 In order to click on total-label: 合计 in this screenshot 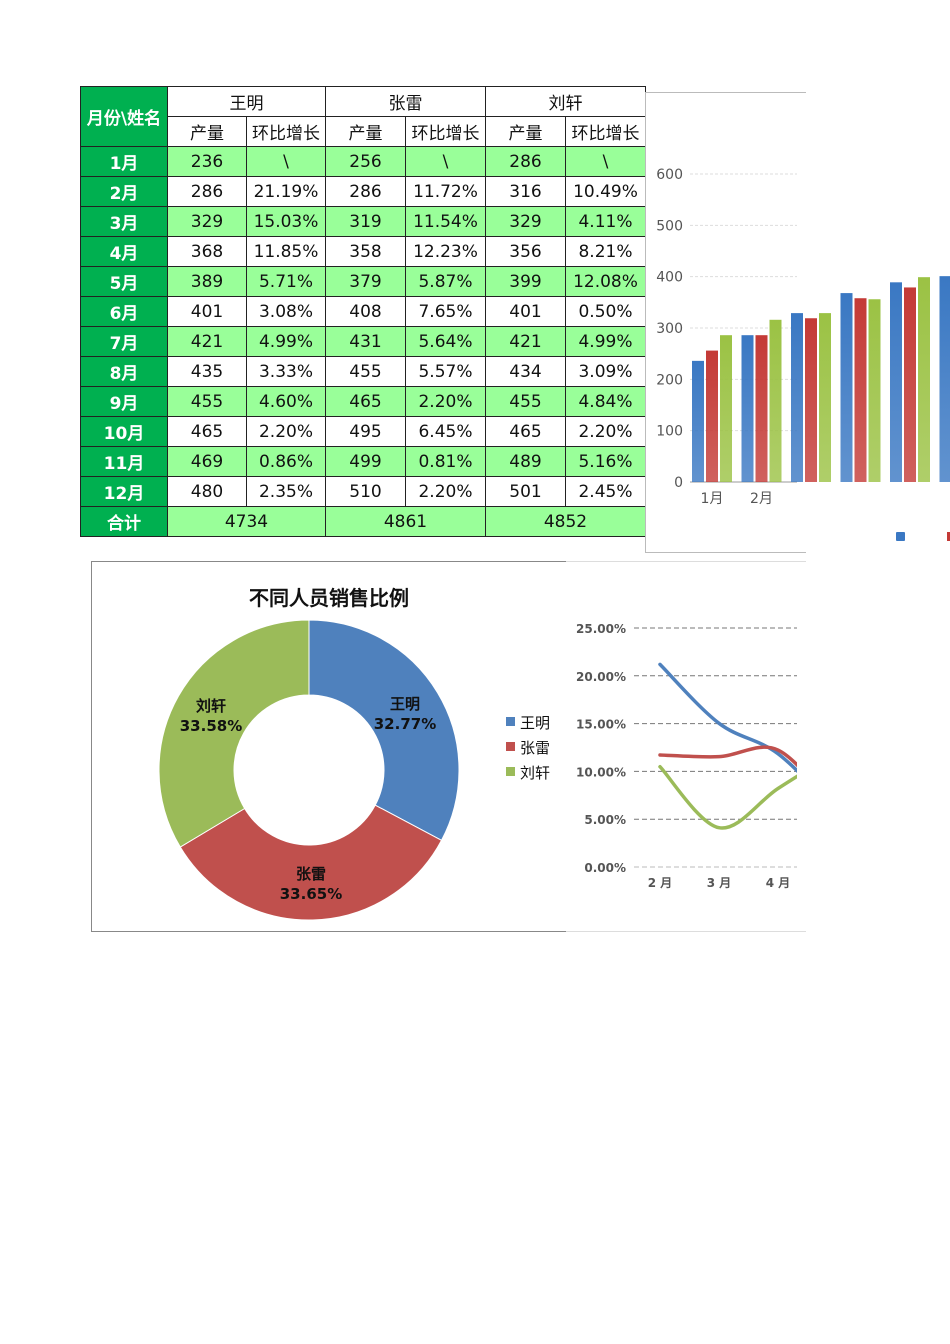, I will do `click(124, 521)`.